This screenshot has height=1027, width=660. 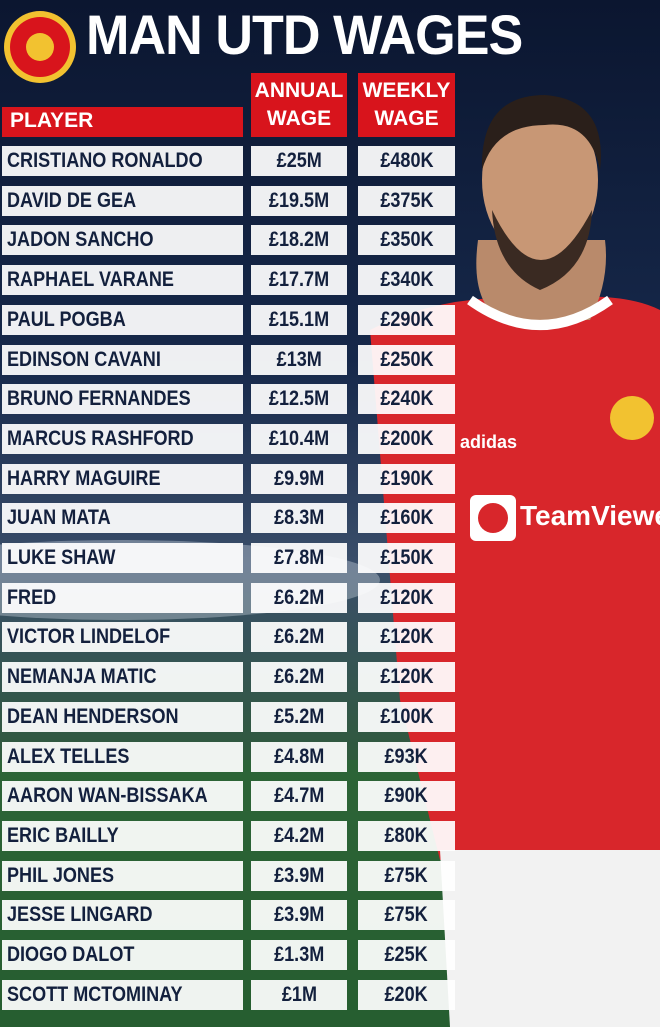 I want to click on weekly-wage: £190K, so click(x=406, y=478).